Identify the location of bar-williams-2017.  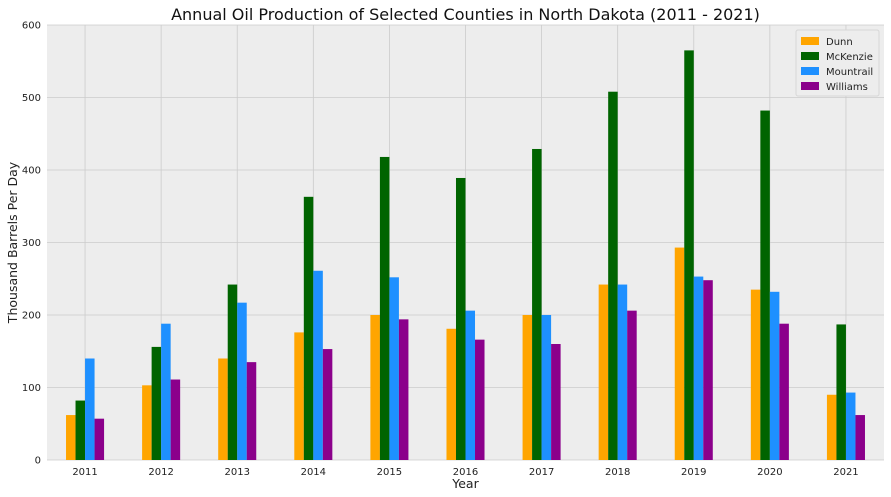
(556, 402).